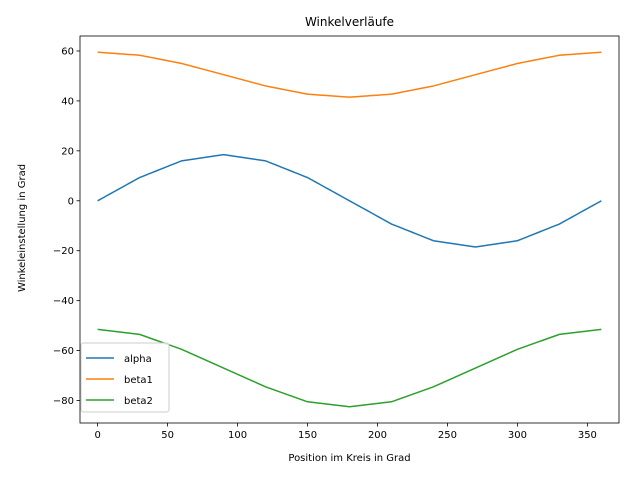 Image resolution: width=640 pixels, height=480 pixels. I want to click on x-tick-label: 150, so click(307, 435).